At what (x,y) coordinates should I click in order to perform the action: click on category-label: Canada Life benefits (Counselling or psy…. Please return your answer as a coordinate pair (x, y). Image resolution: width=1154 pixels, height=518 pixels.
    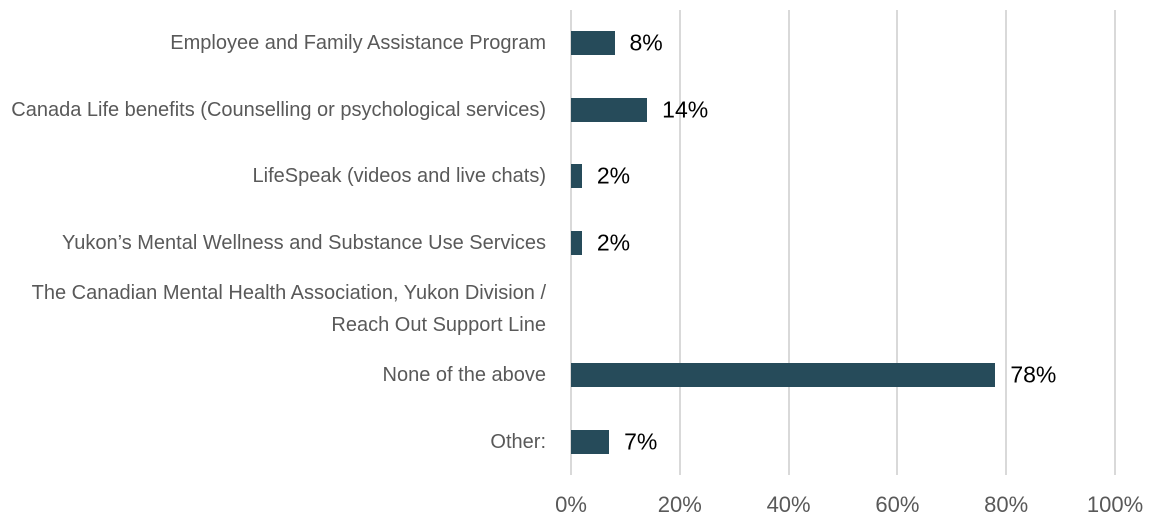
    Looking at the image, I should click on (278, 109).